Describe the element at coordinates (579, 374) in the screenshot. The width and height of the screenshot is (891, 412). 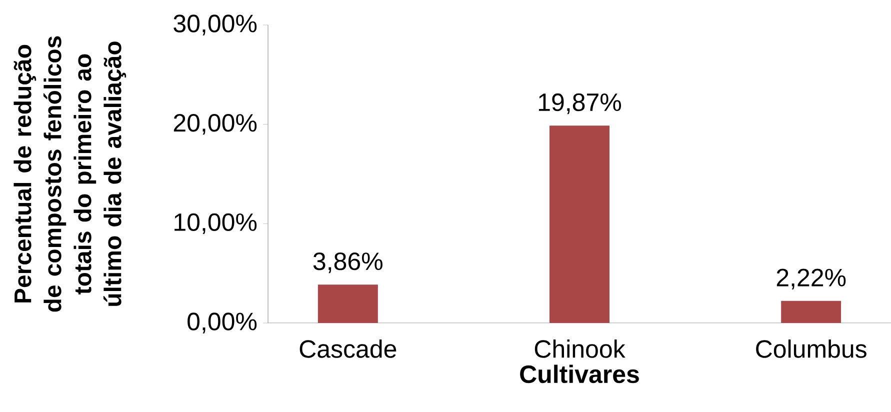
I see `x-axis-title: Cultivares` at that location.